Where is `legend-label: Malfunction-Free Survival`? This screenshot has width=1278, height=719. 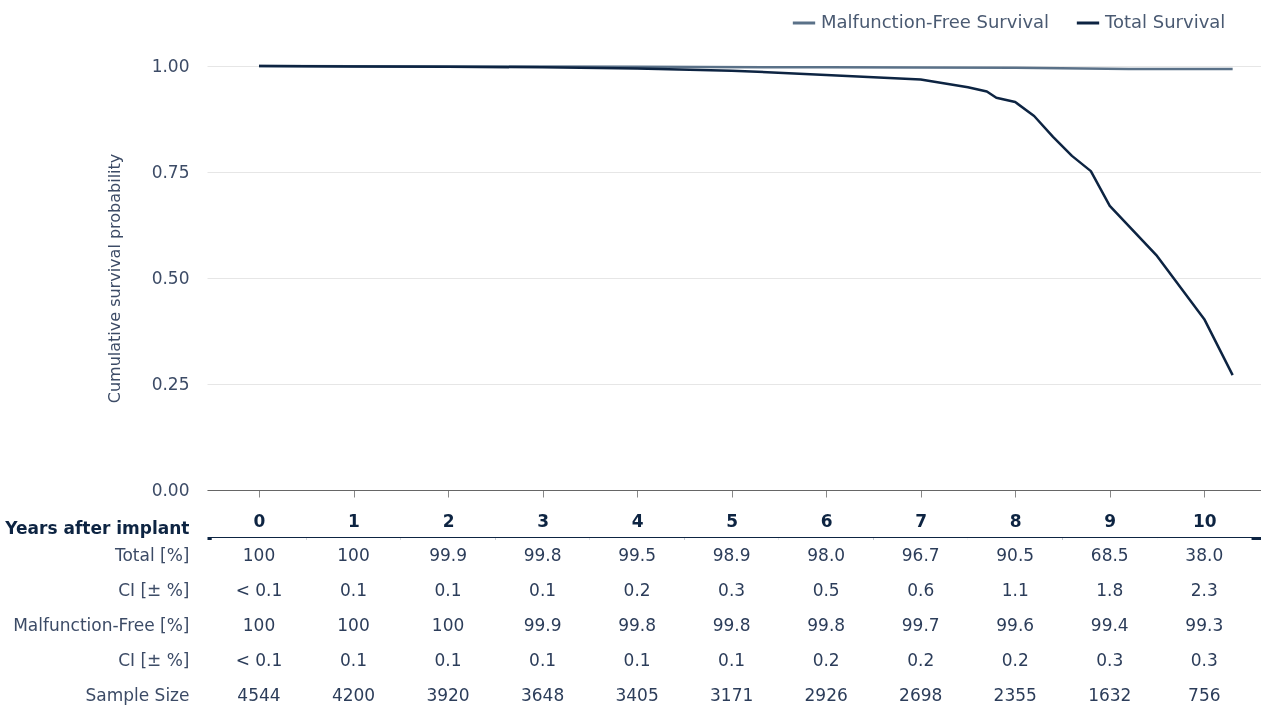 legend-label: Malfunction-Free Survival is located at coordinates (935, 21).